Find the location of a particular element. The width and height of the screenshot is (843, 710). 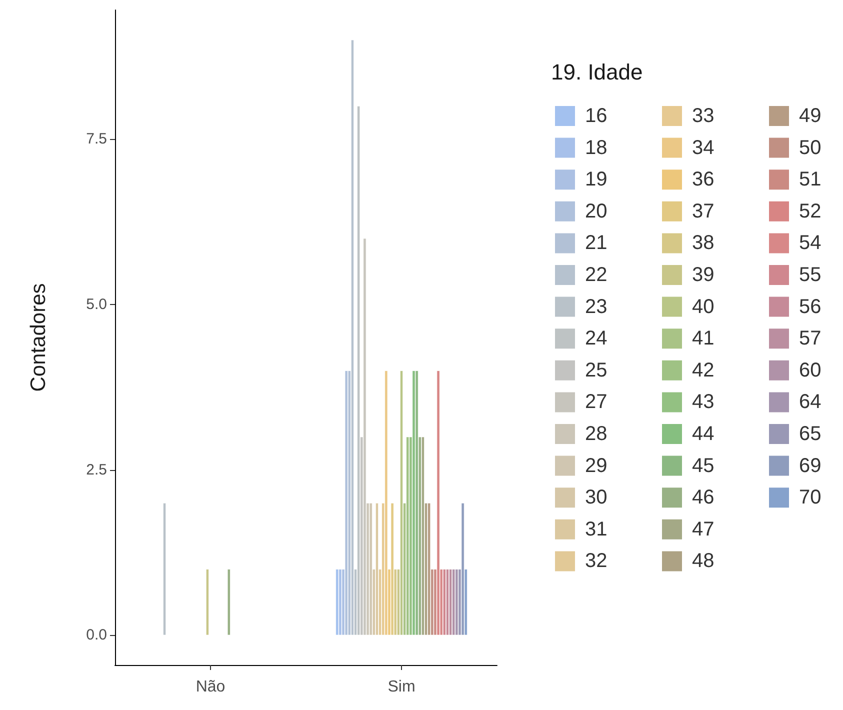

legend-label: 19 is located at coordinates (596, 179).